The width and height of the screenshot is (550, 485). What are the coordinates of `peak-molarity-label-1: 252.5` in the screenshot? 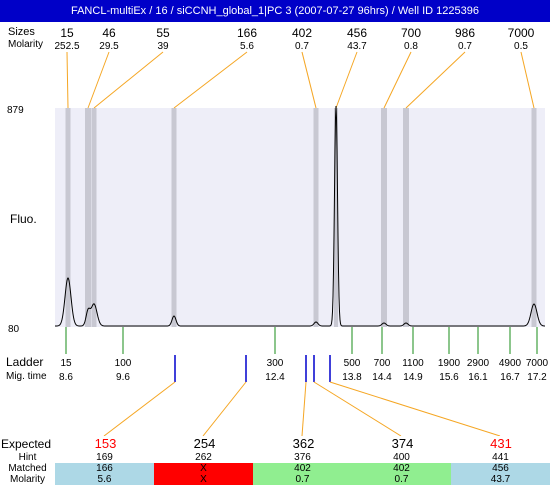 It's located at (66, 46).